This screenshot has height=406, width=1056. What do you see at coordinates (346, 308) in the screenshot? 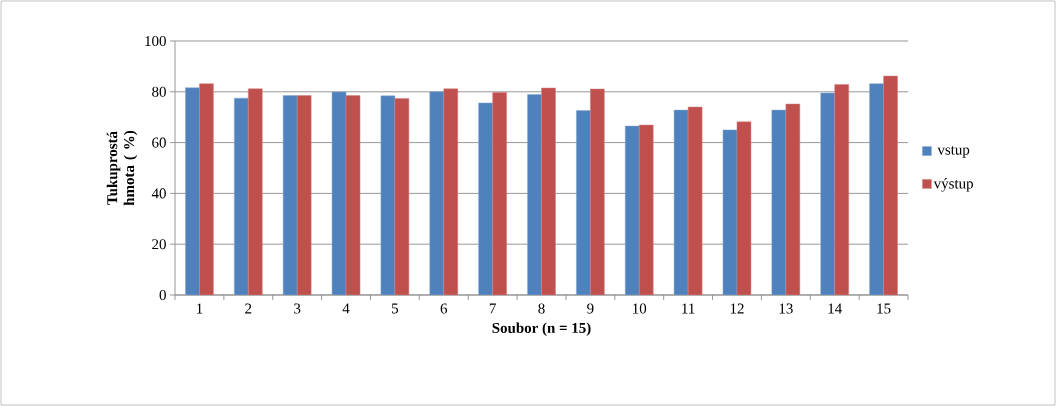
I see `x-tick-label: 4` at bounding box center [346, 308].